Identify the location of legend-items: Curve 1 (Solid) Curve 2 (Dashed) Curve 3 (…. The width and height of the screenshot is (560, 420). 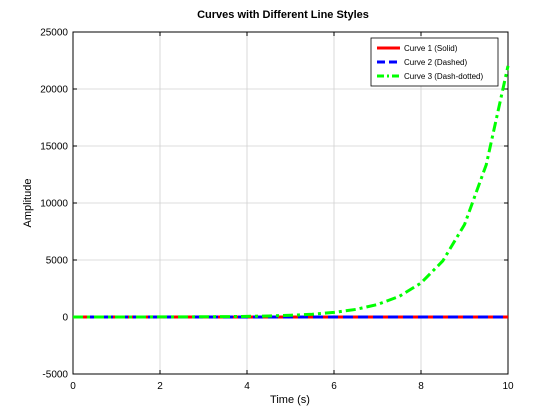
(430, 62).